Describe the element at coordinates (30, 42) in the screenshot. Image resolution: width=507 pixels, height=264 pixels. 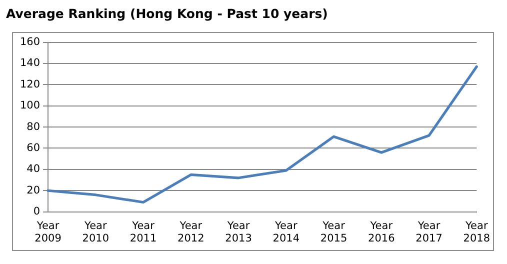
I see `y-tick-label: 160` at that location.